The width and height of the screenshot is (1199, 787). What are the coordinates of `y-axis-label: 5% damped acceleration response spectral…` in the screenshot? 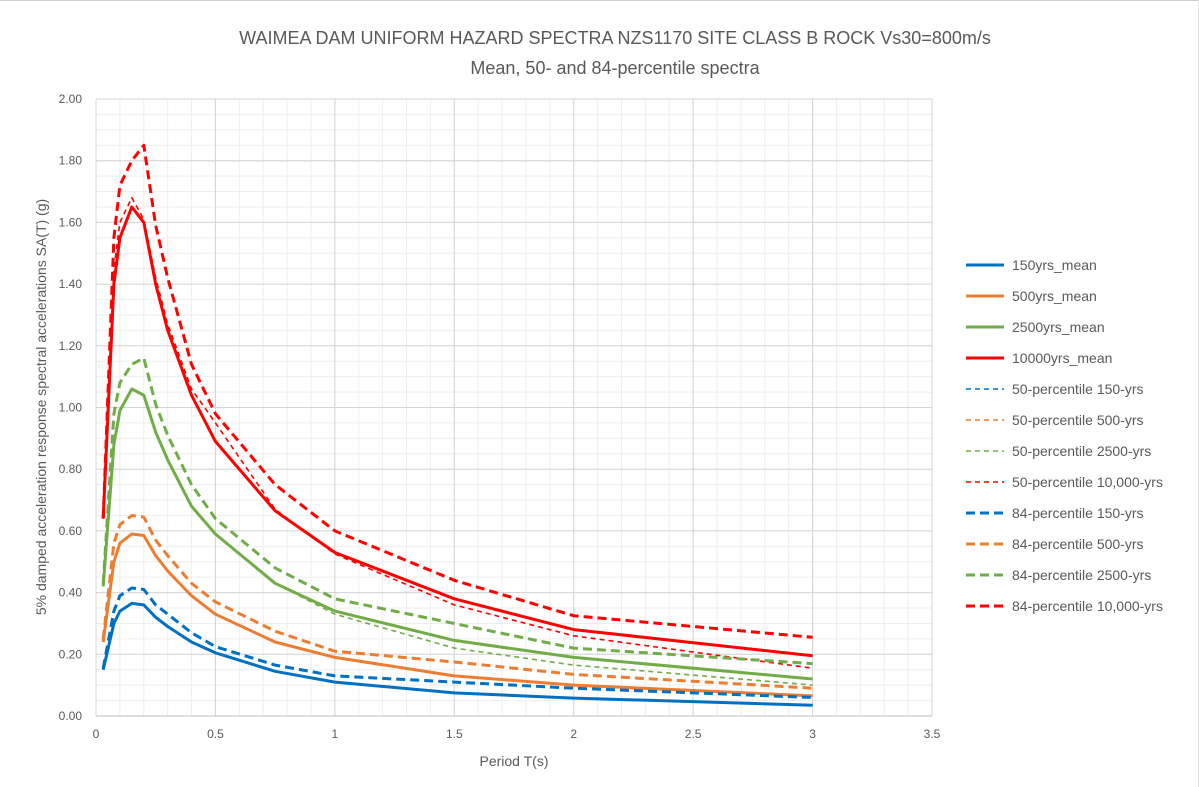 It's located at (41, 407).